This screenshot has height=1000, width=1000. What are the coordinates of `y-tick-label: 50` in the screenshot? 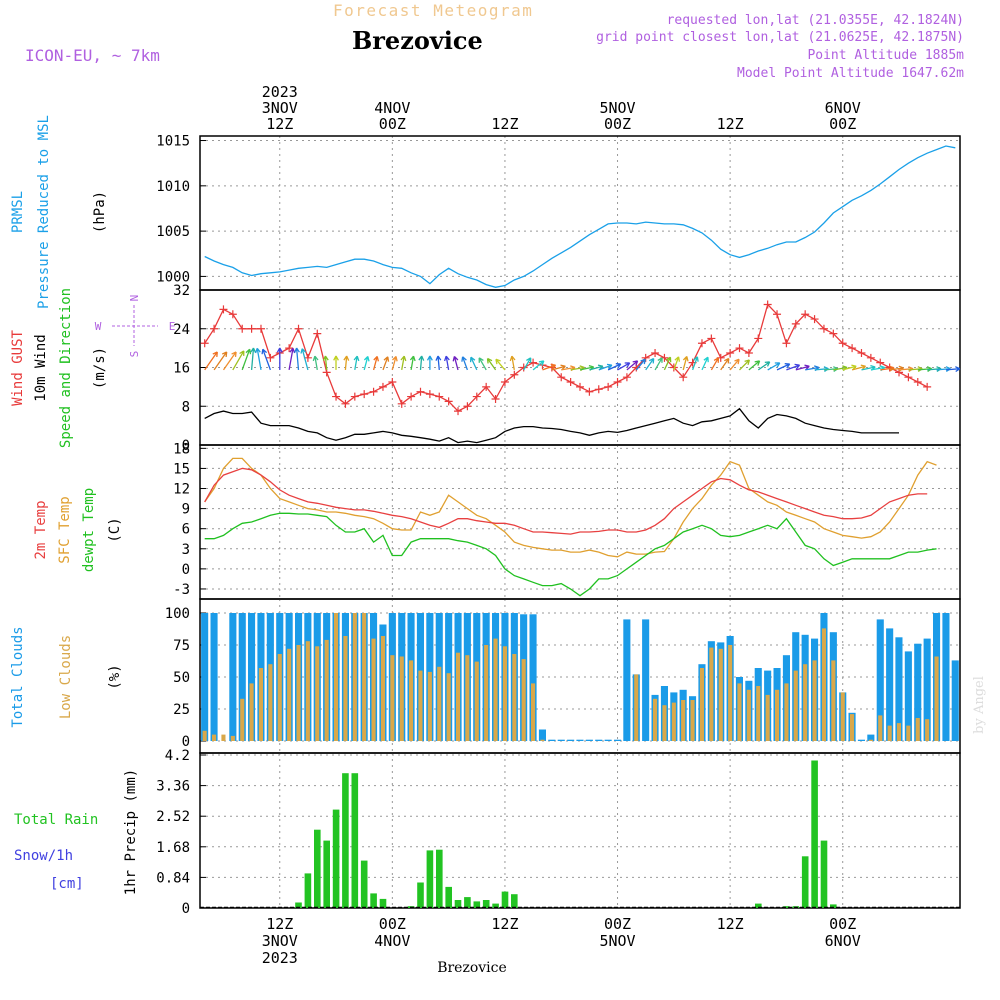 It's located at (181, 678).